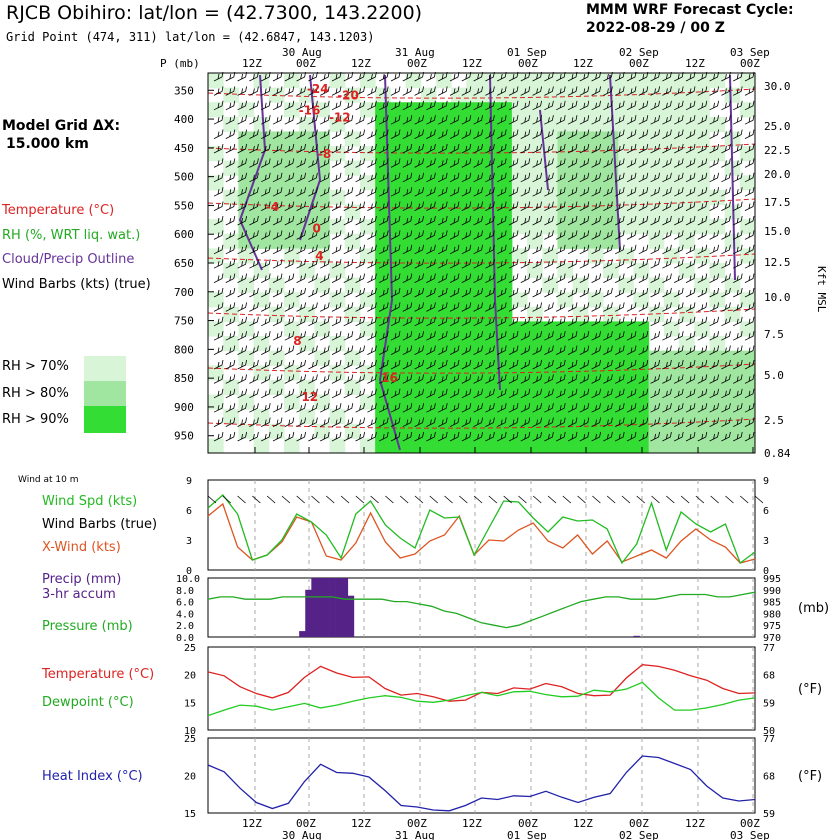  What do you see at coordinates (319, 256) in the screenshot?
I see `isotherm-label: 4` at bounding box center [319, 256].